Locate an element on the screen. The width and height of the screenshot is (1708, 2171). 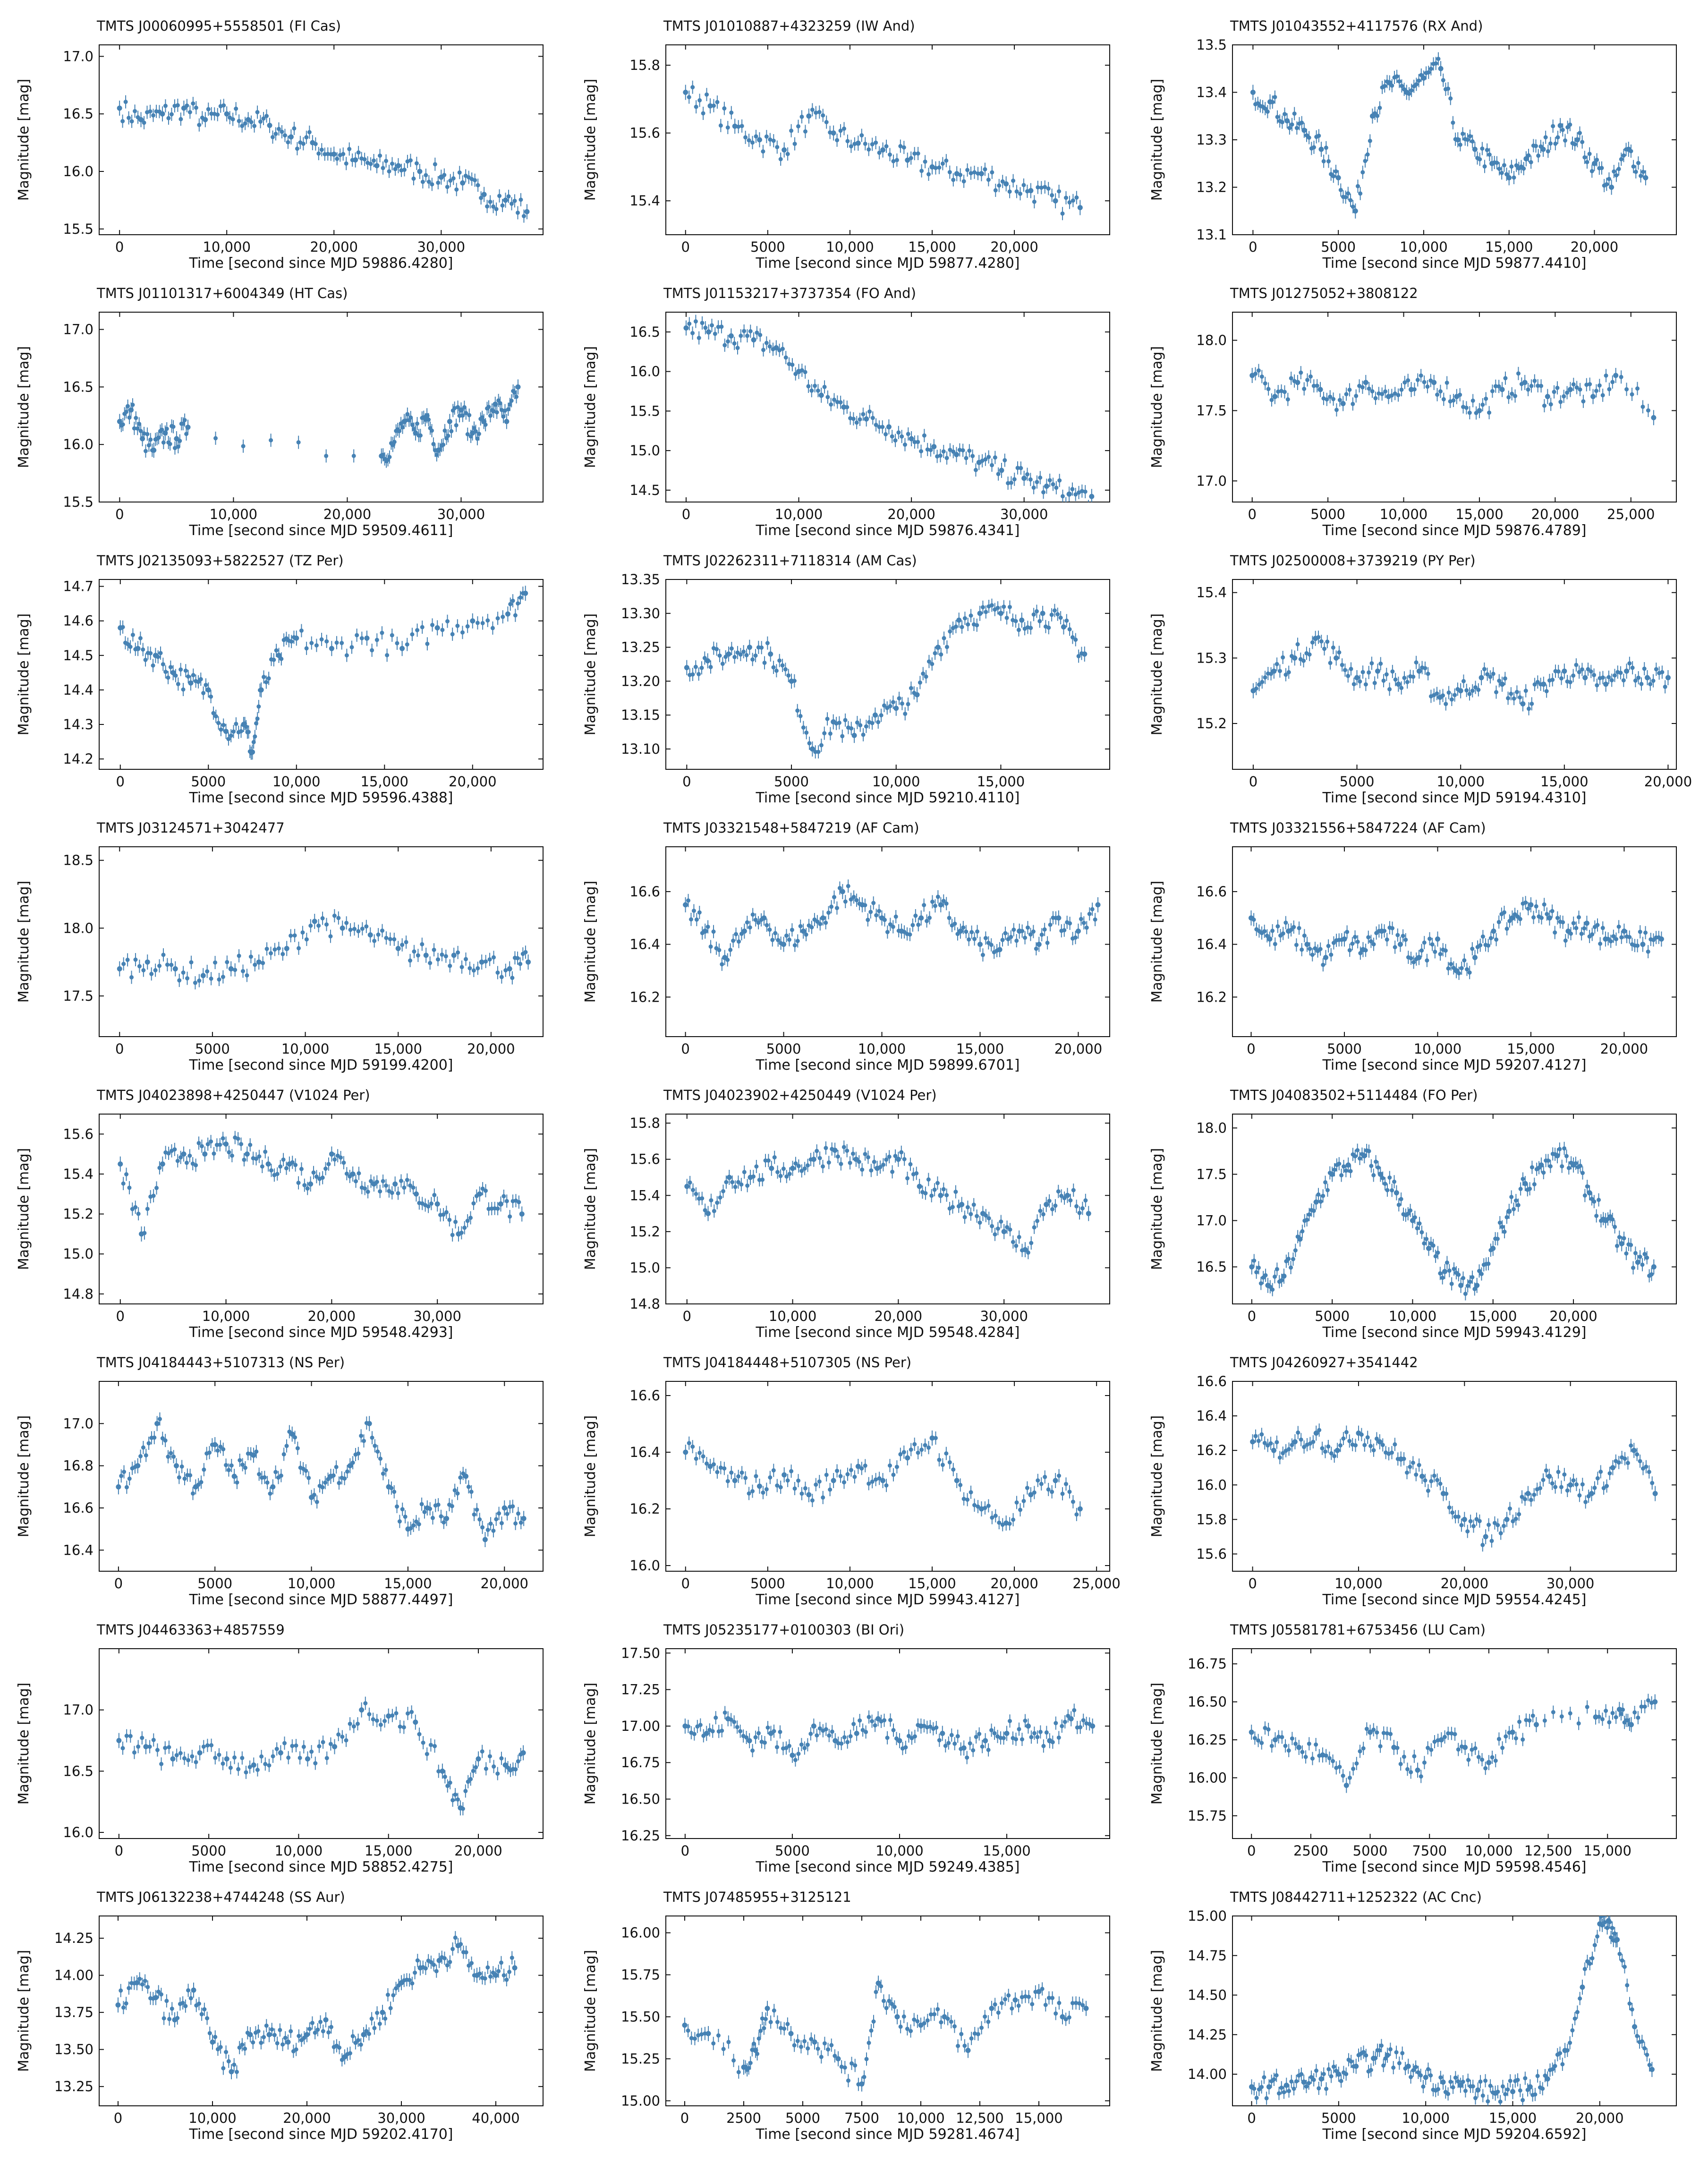
y-tick-label: 16.4 is located at coordinates (645, 1452).